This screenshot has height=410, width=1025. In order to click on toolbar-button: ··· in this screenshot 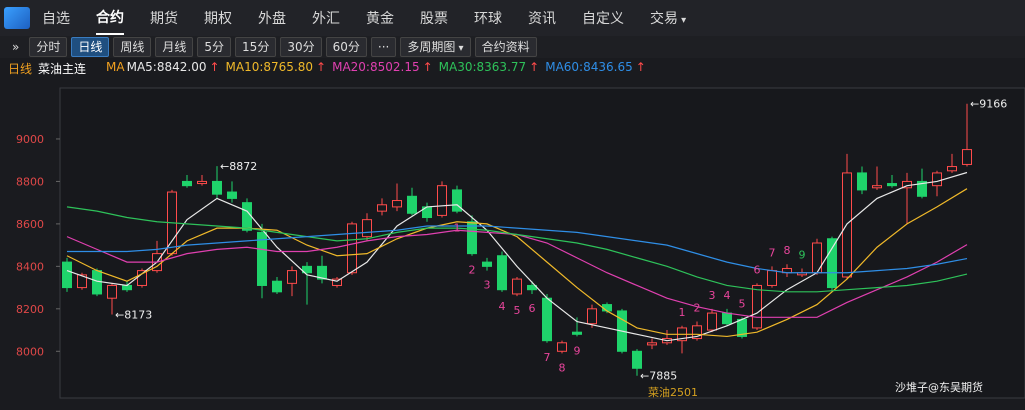, I will do `click(383, 47)`.